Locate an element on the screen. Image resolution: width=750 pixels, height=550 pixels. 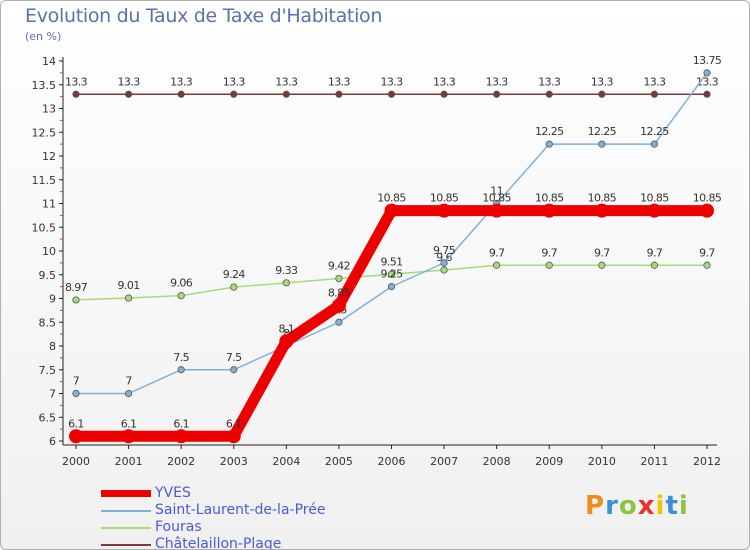
y-tick-label: 11.5 is located at coordinates (44, 180).